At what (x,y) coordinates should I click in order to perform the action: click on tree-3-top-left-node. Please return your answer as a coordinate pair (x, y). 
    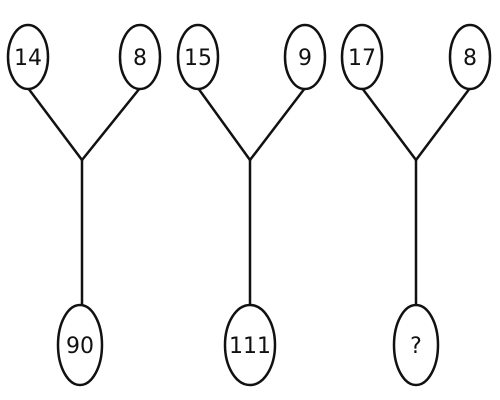
    Looking at the image, I should click on (362, 57).